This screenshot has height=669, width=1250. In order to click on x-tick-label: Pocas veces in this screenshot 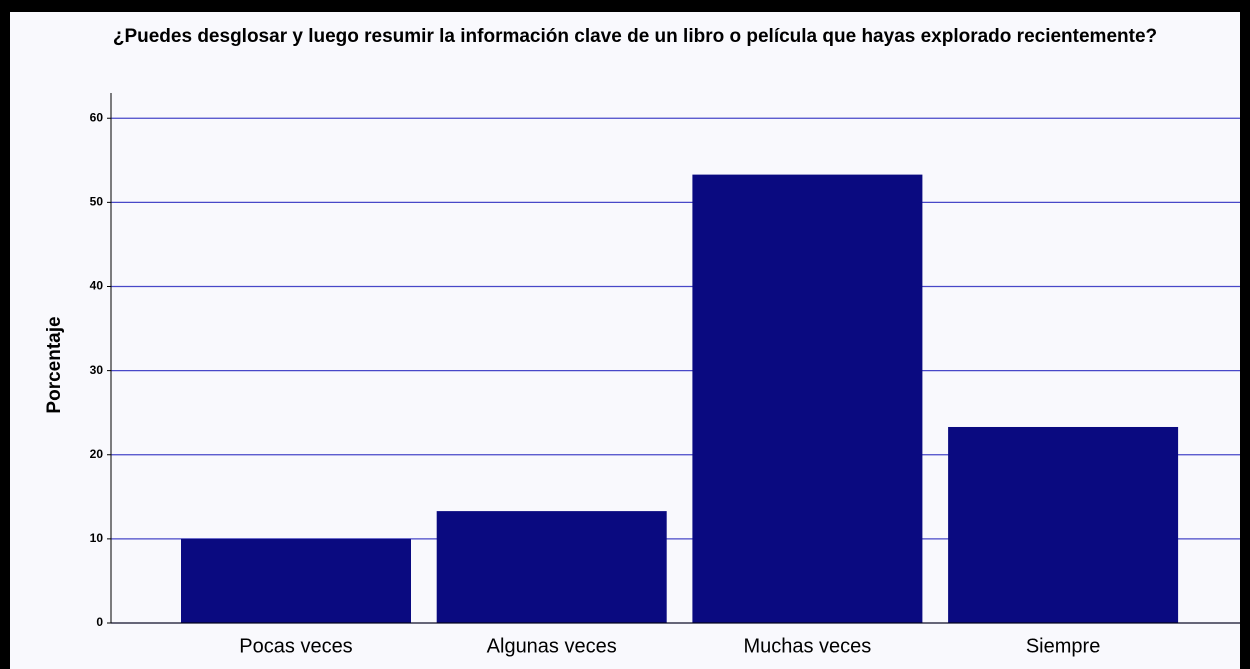, I will do `click(295, 646)`.